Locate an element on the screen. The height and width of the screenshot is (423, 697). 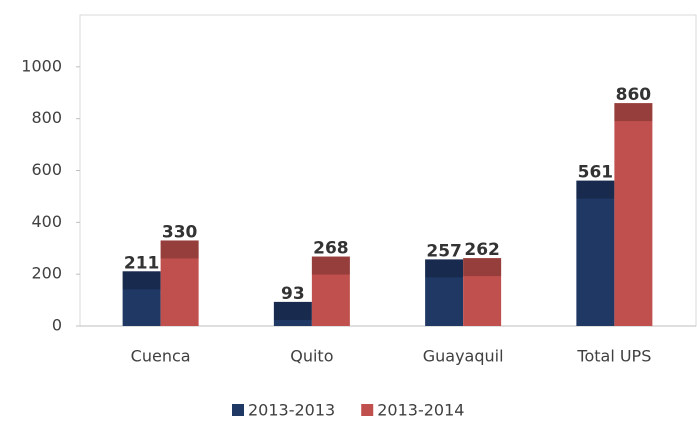
legend-label: 2013-2014 is located at coordinates (420, 410).